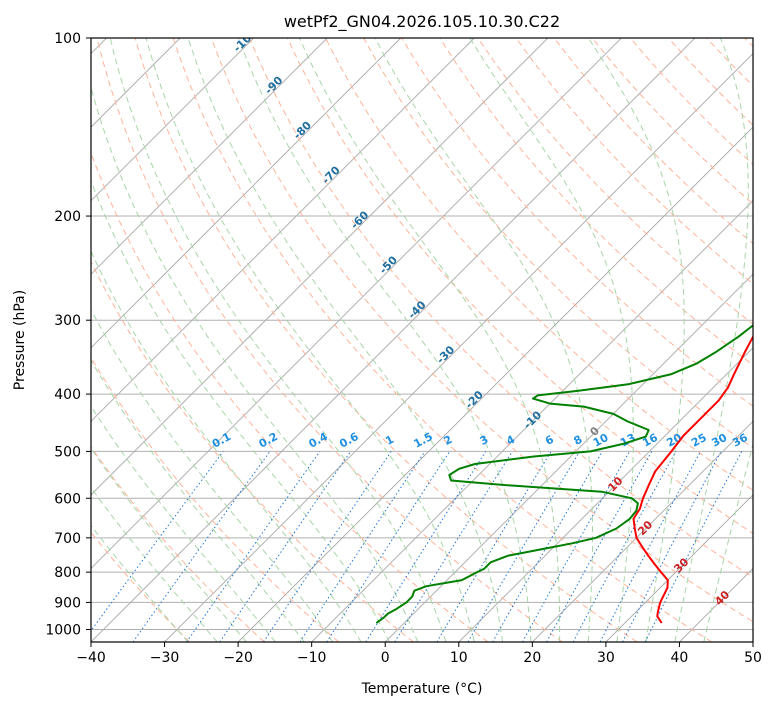 This screenshot has height=708, width=775. Describe the element at coordinates (20, 340) in the screenshot. I see `y-axis-label: Pressure (hPa)` at that location.